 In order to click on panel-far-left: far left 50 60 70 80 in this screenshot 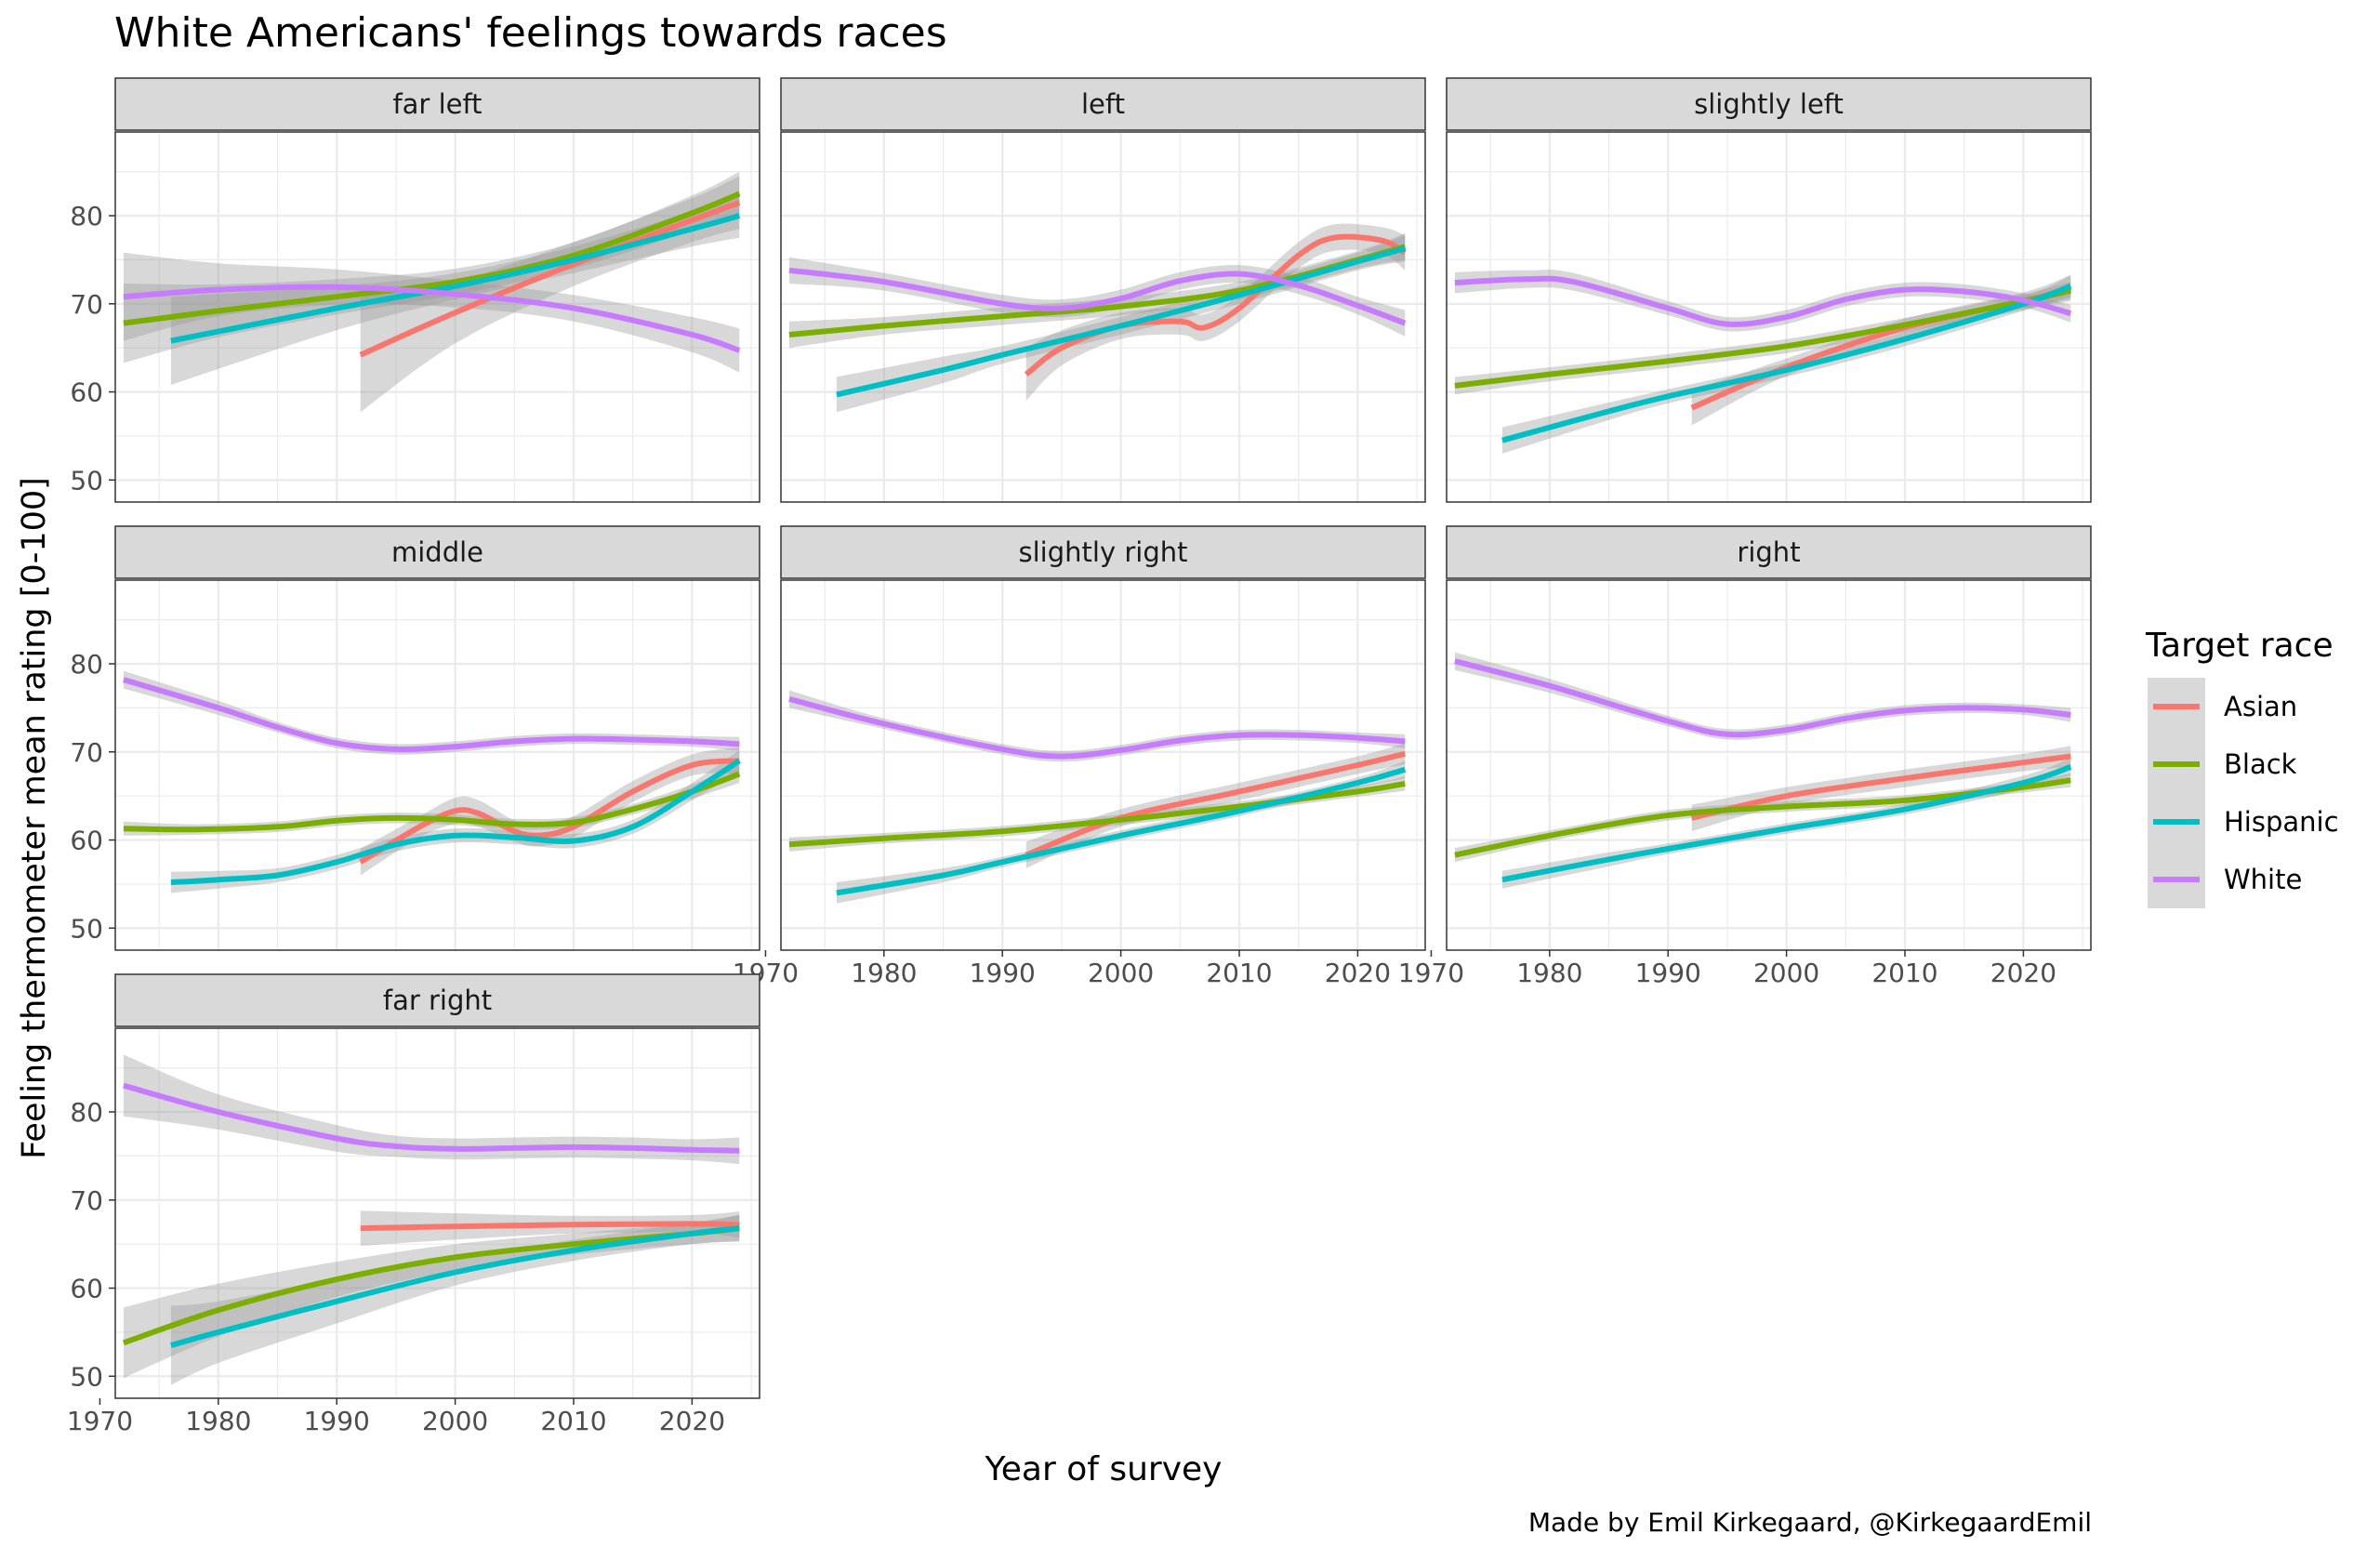, I will do `click(415, 290)`.